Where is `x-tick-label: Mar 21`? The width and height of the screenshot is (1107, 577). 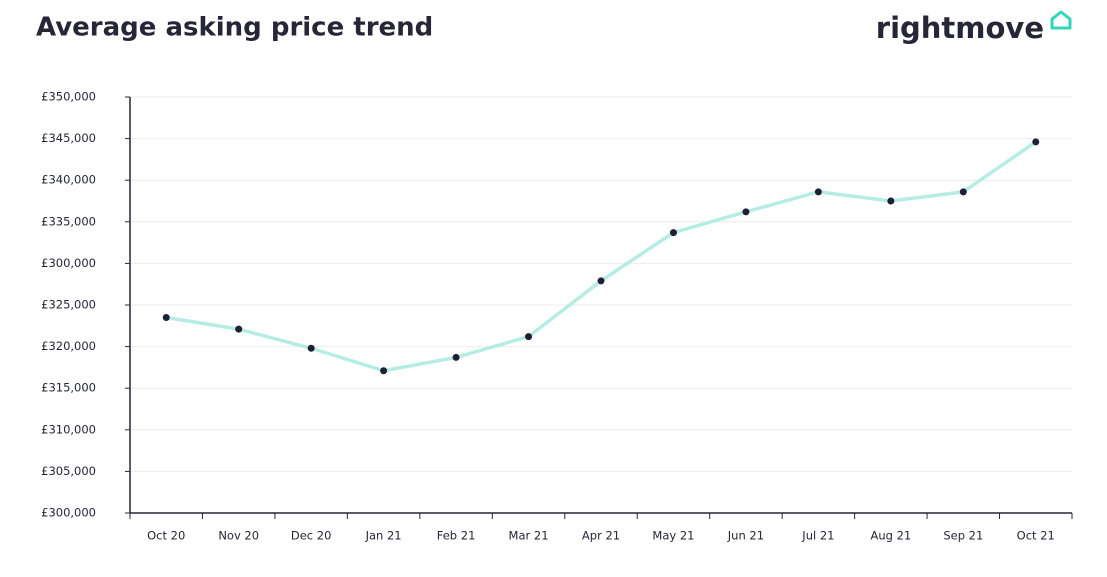 x-tick-label: Mar 21 is located at coordinates (529, 536).